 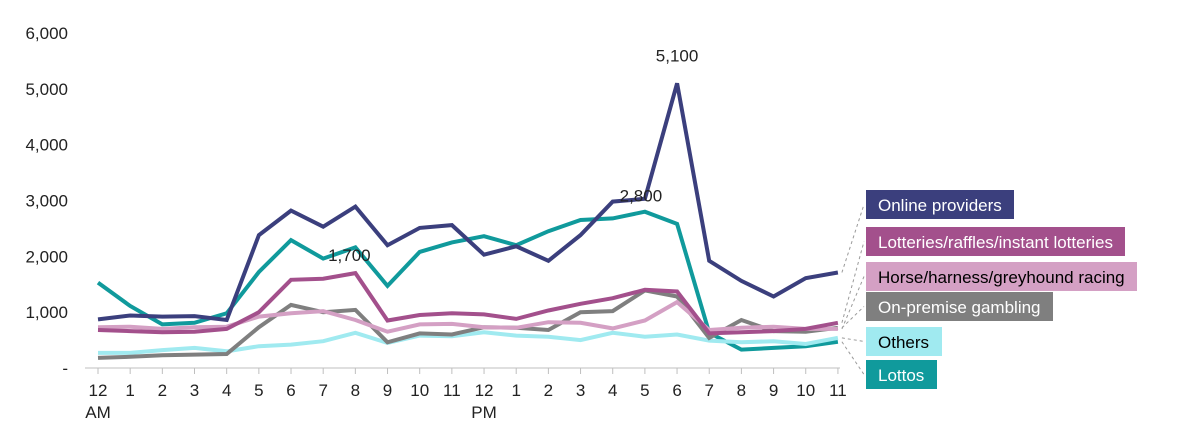 What do you see at coordinates (46, 145) in the screenshot?
I see `y-tick-label: 4,000` at bounding box center [46, 145].